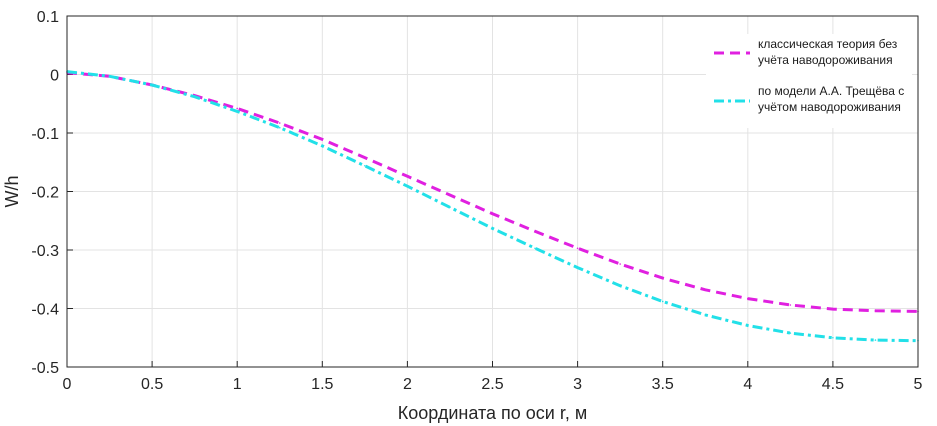 The width and height of the screenshot is (937, 426). What do you see at coordinates (831, 91) in the screenshot?
I see `legend-label-treshchev-line1: по модели А.А. Трещёва с` at bounding box center [831, 91].